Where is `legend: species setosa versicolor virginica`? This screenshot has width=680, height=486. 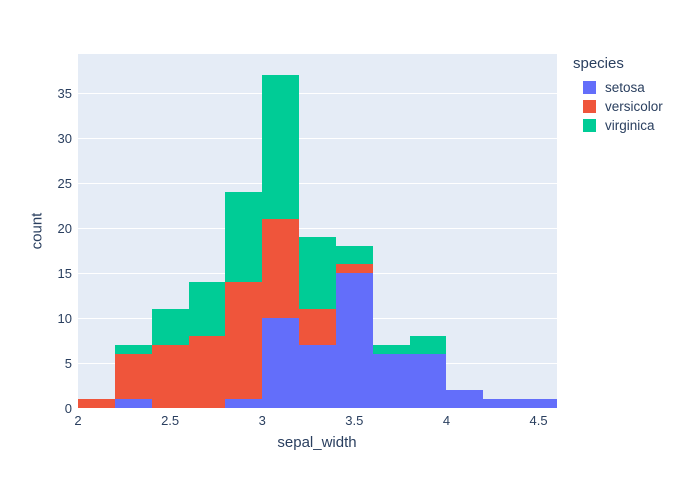 legend: species setosa versicolor virginica is located at coordinates (618, 95).